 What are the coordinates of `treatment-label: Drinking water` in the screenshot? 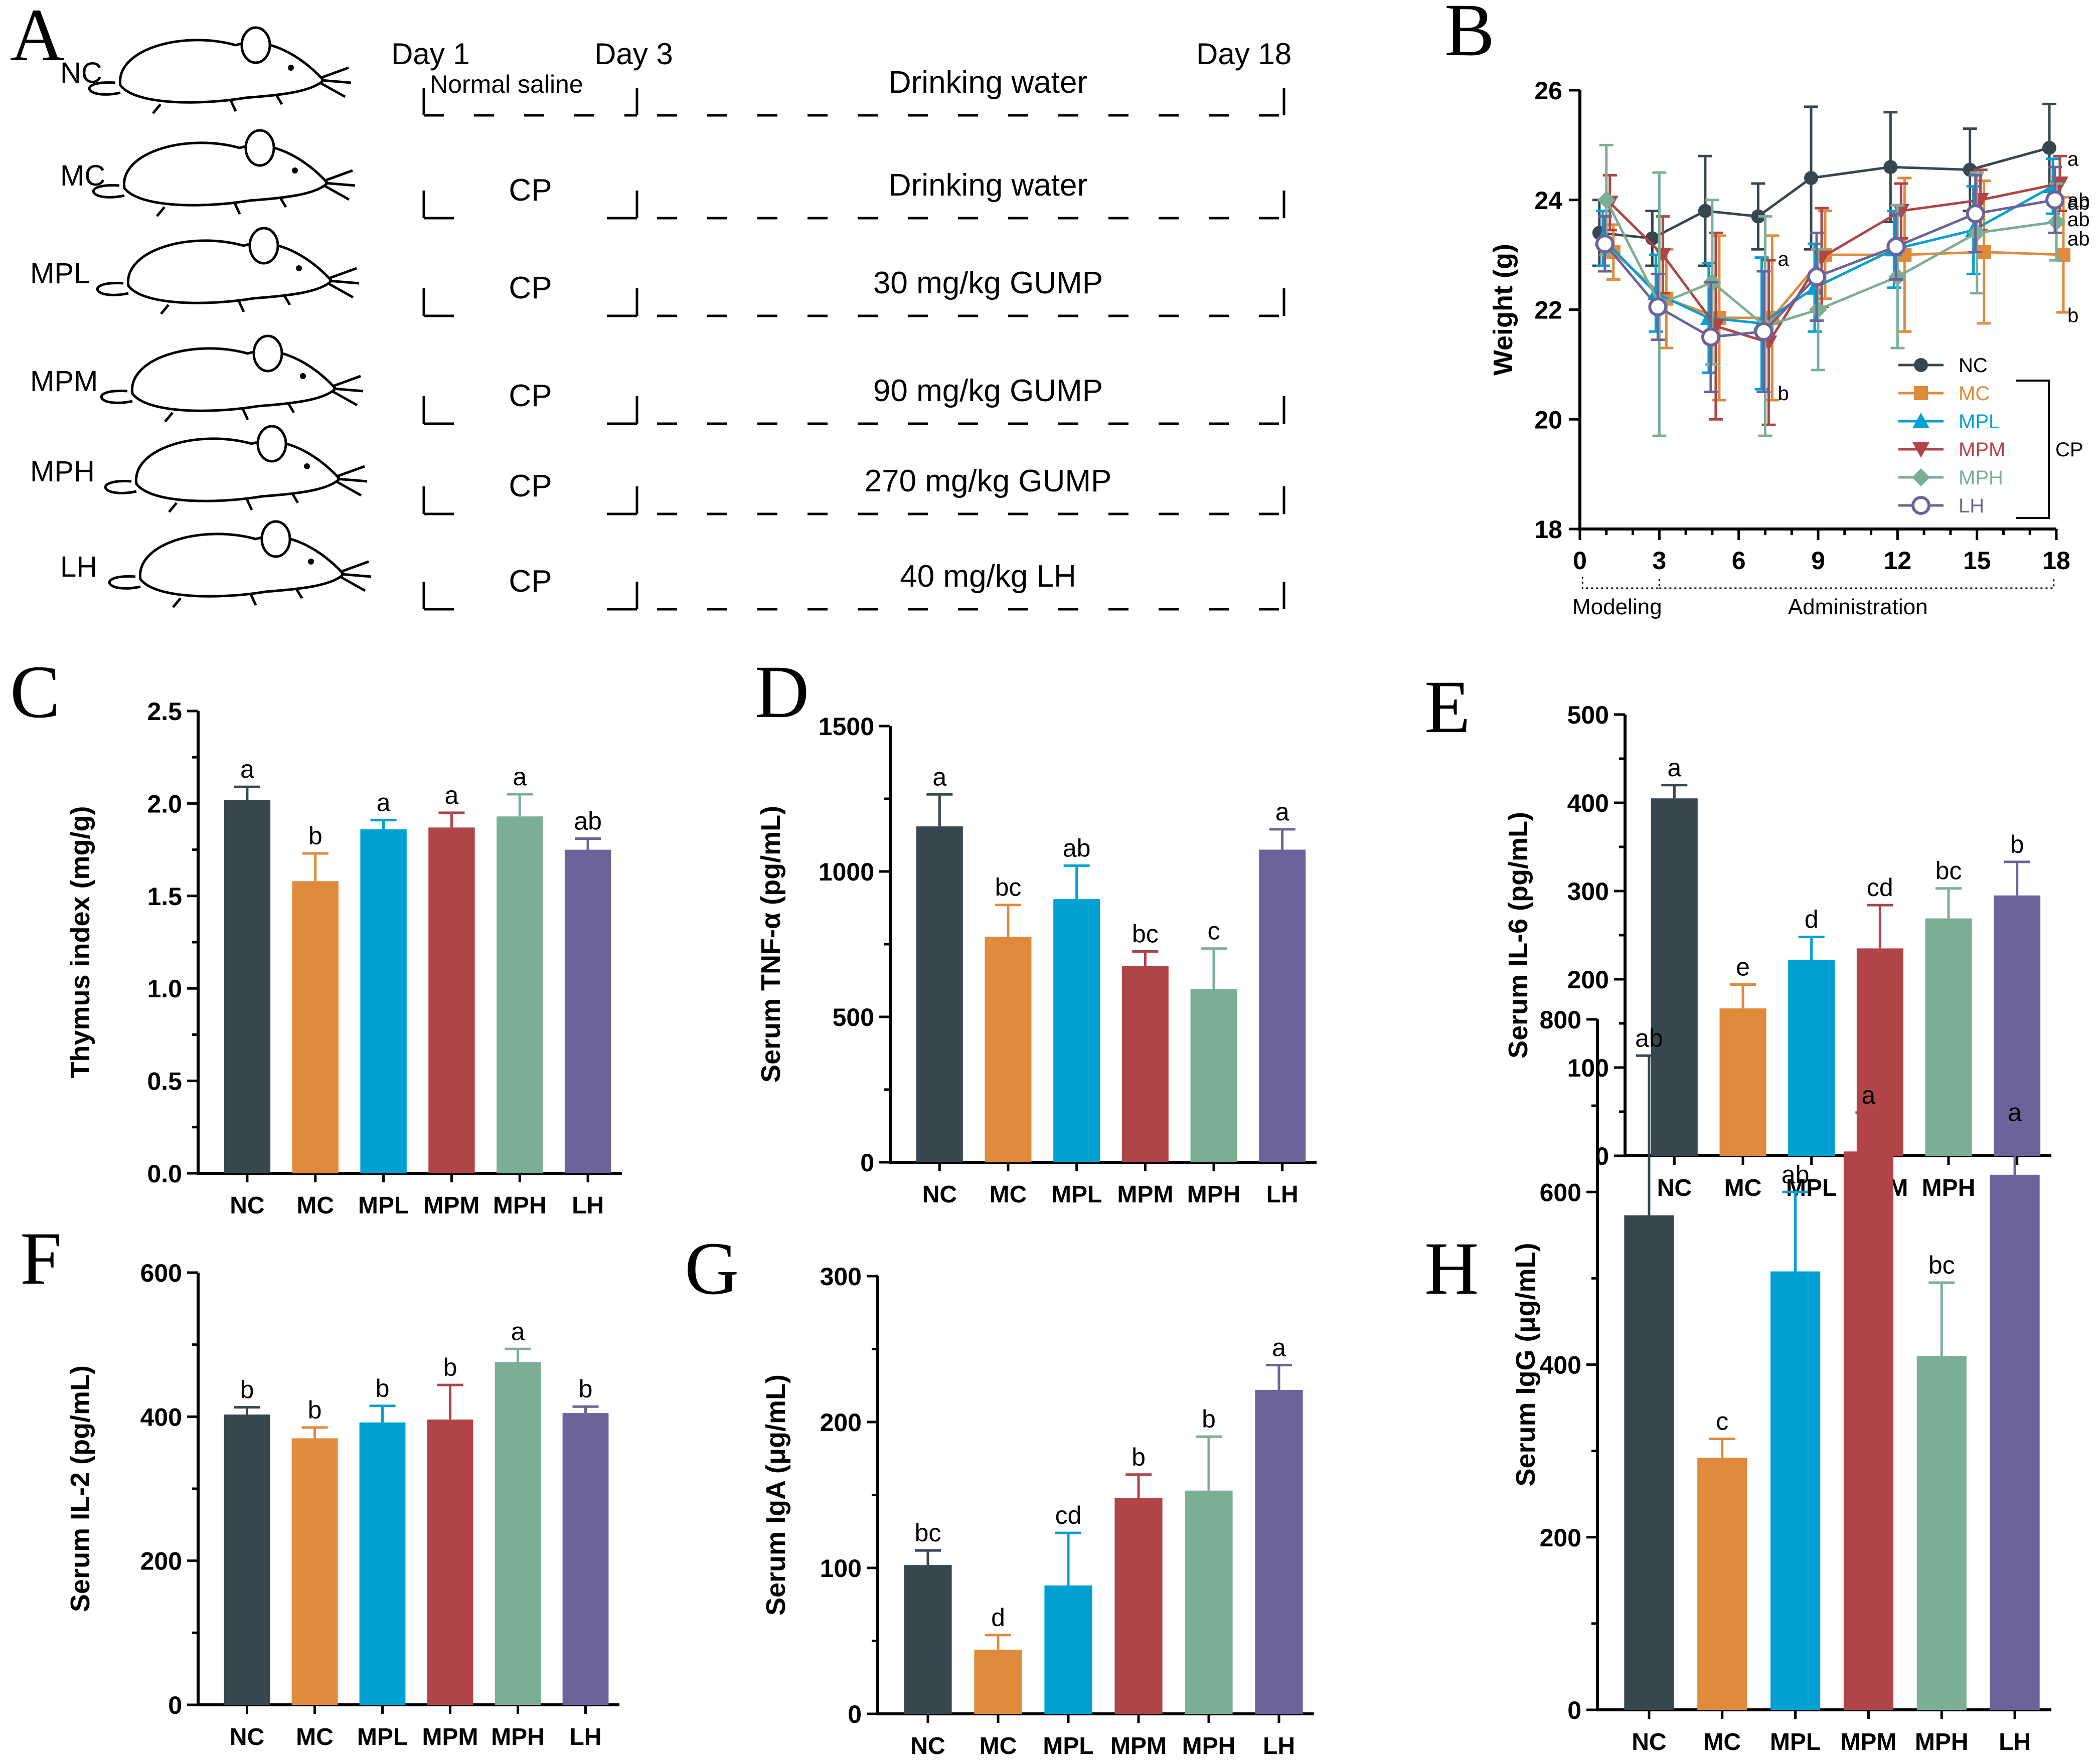 It's located at (988, 82).